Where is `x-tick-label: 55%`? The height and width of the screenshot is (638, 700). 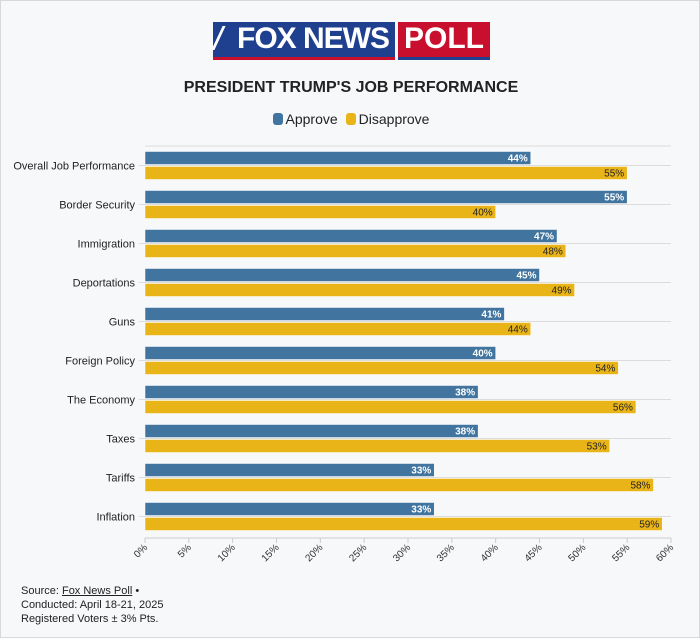
x-tick-label: 55% is located at coordinates (621, 553).